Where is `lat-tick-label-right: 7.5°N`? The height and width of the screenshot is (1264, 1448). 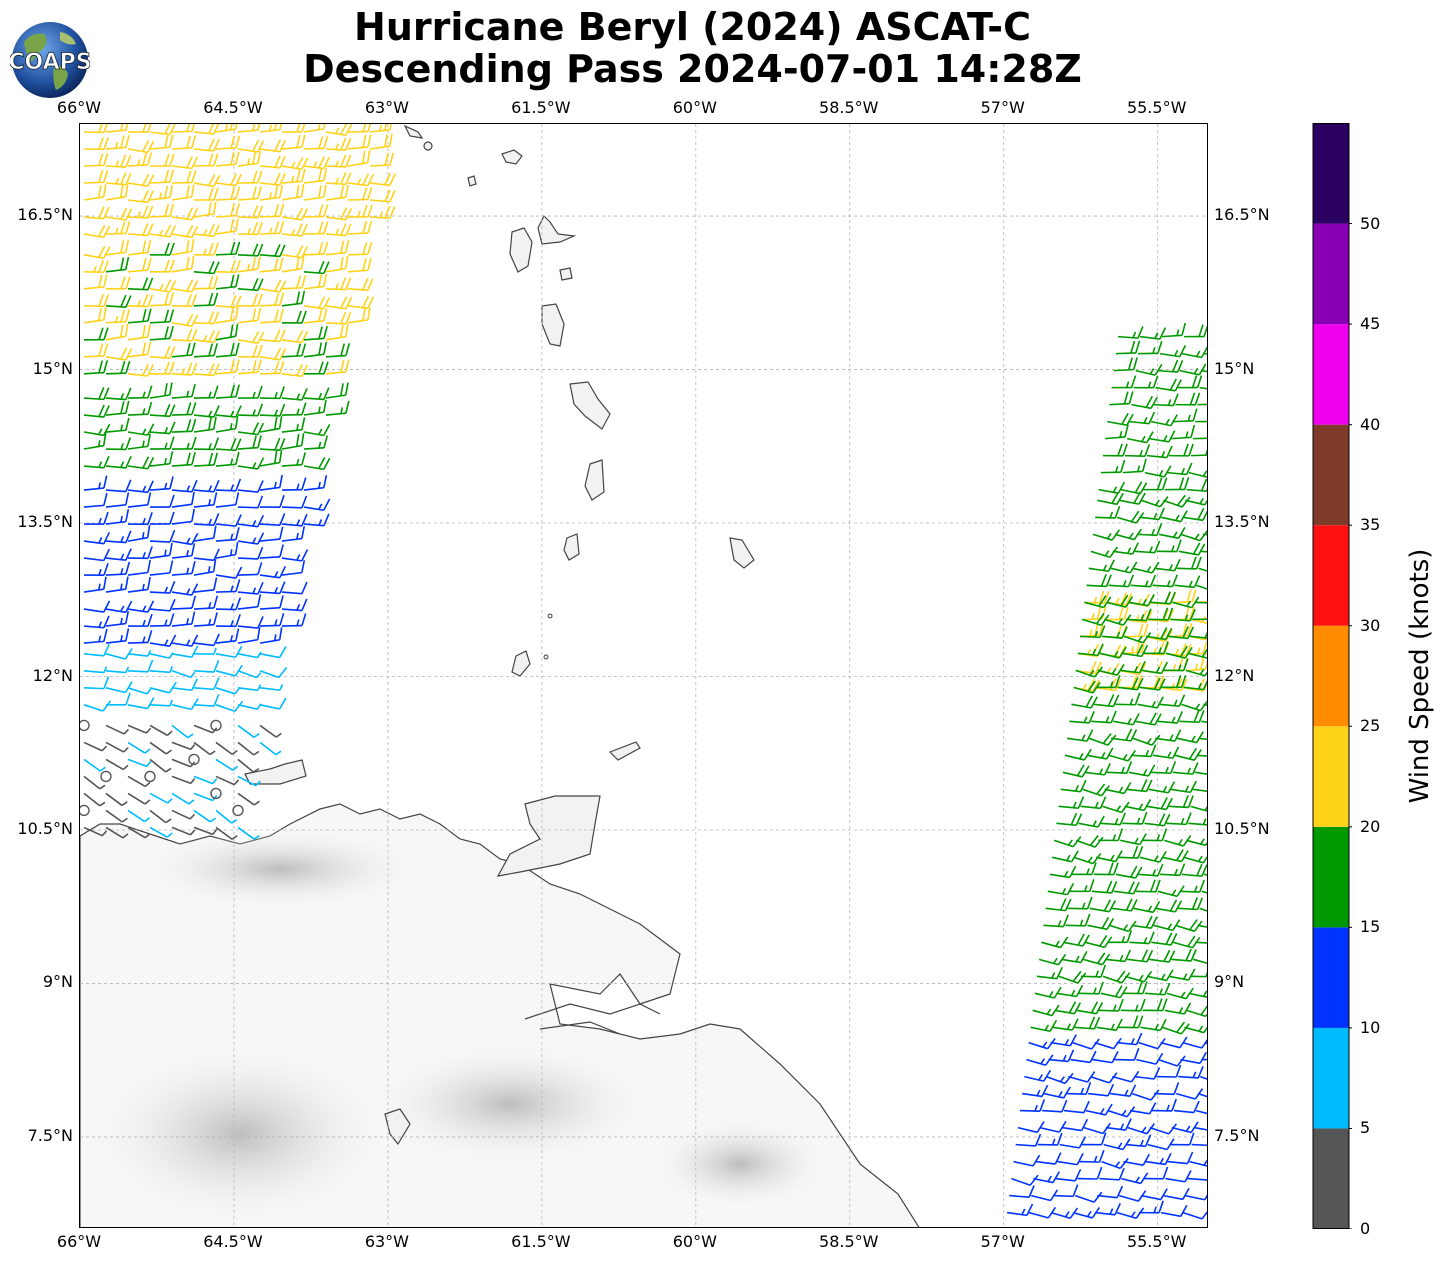
lat-tick-label-right: 7.5°N is located at coordinates (1237, 1135).